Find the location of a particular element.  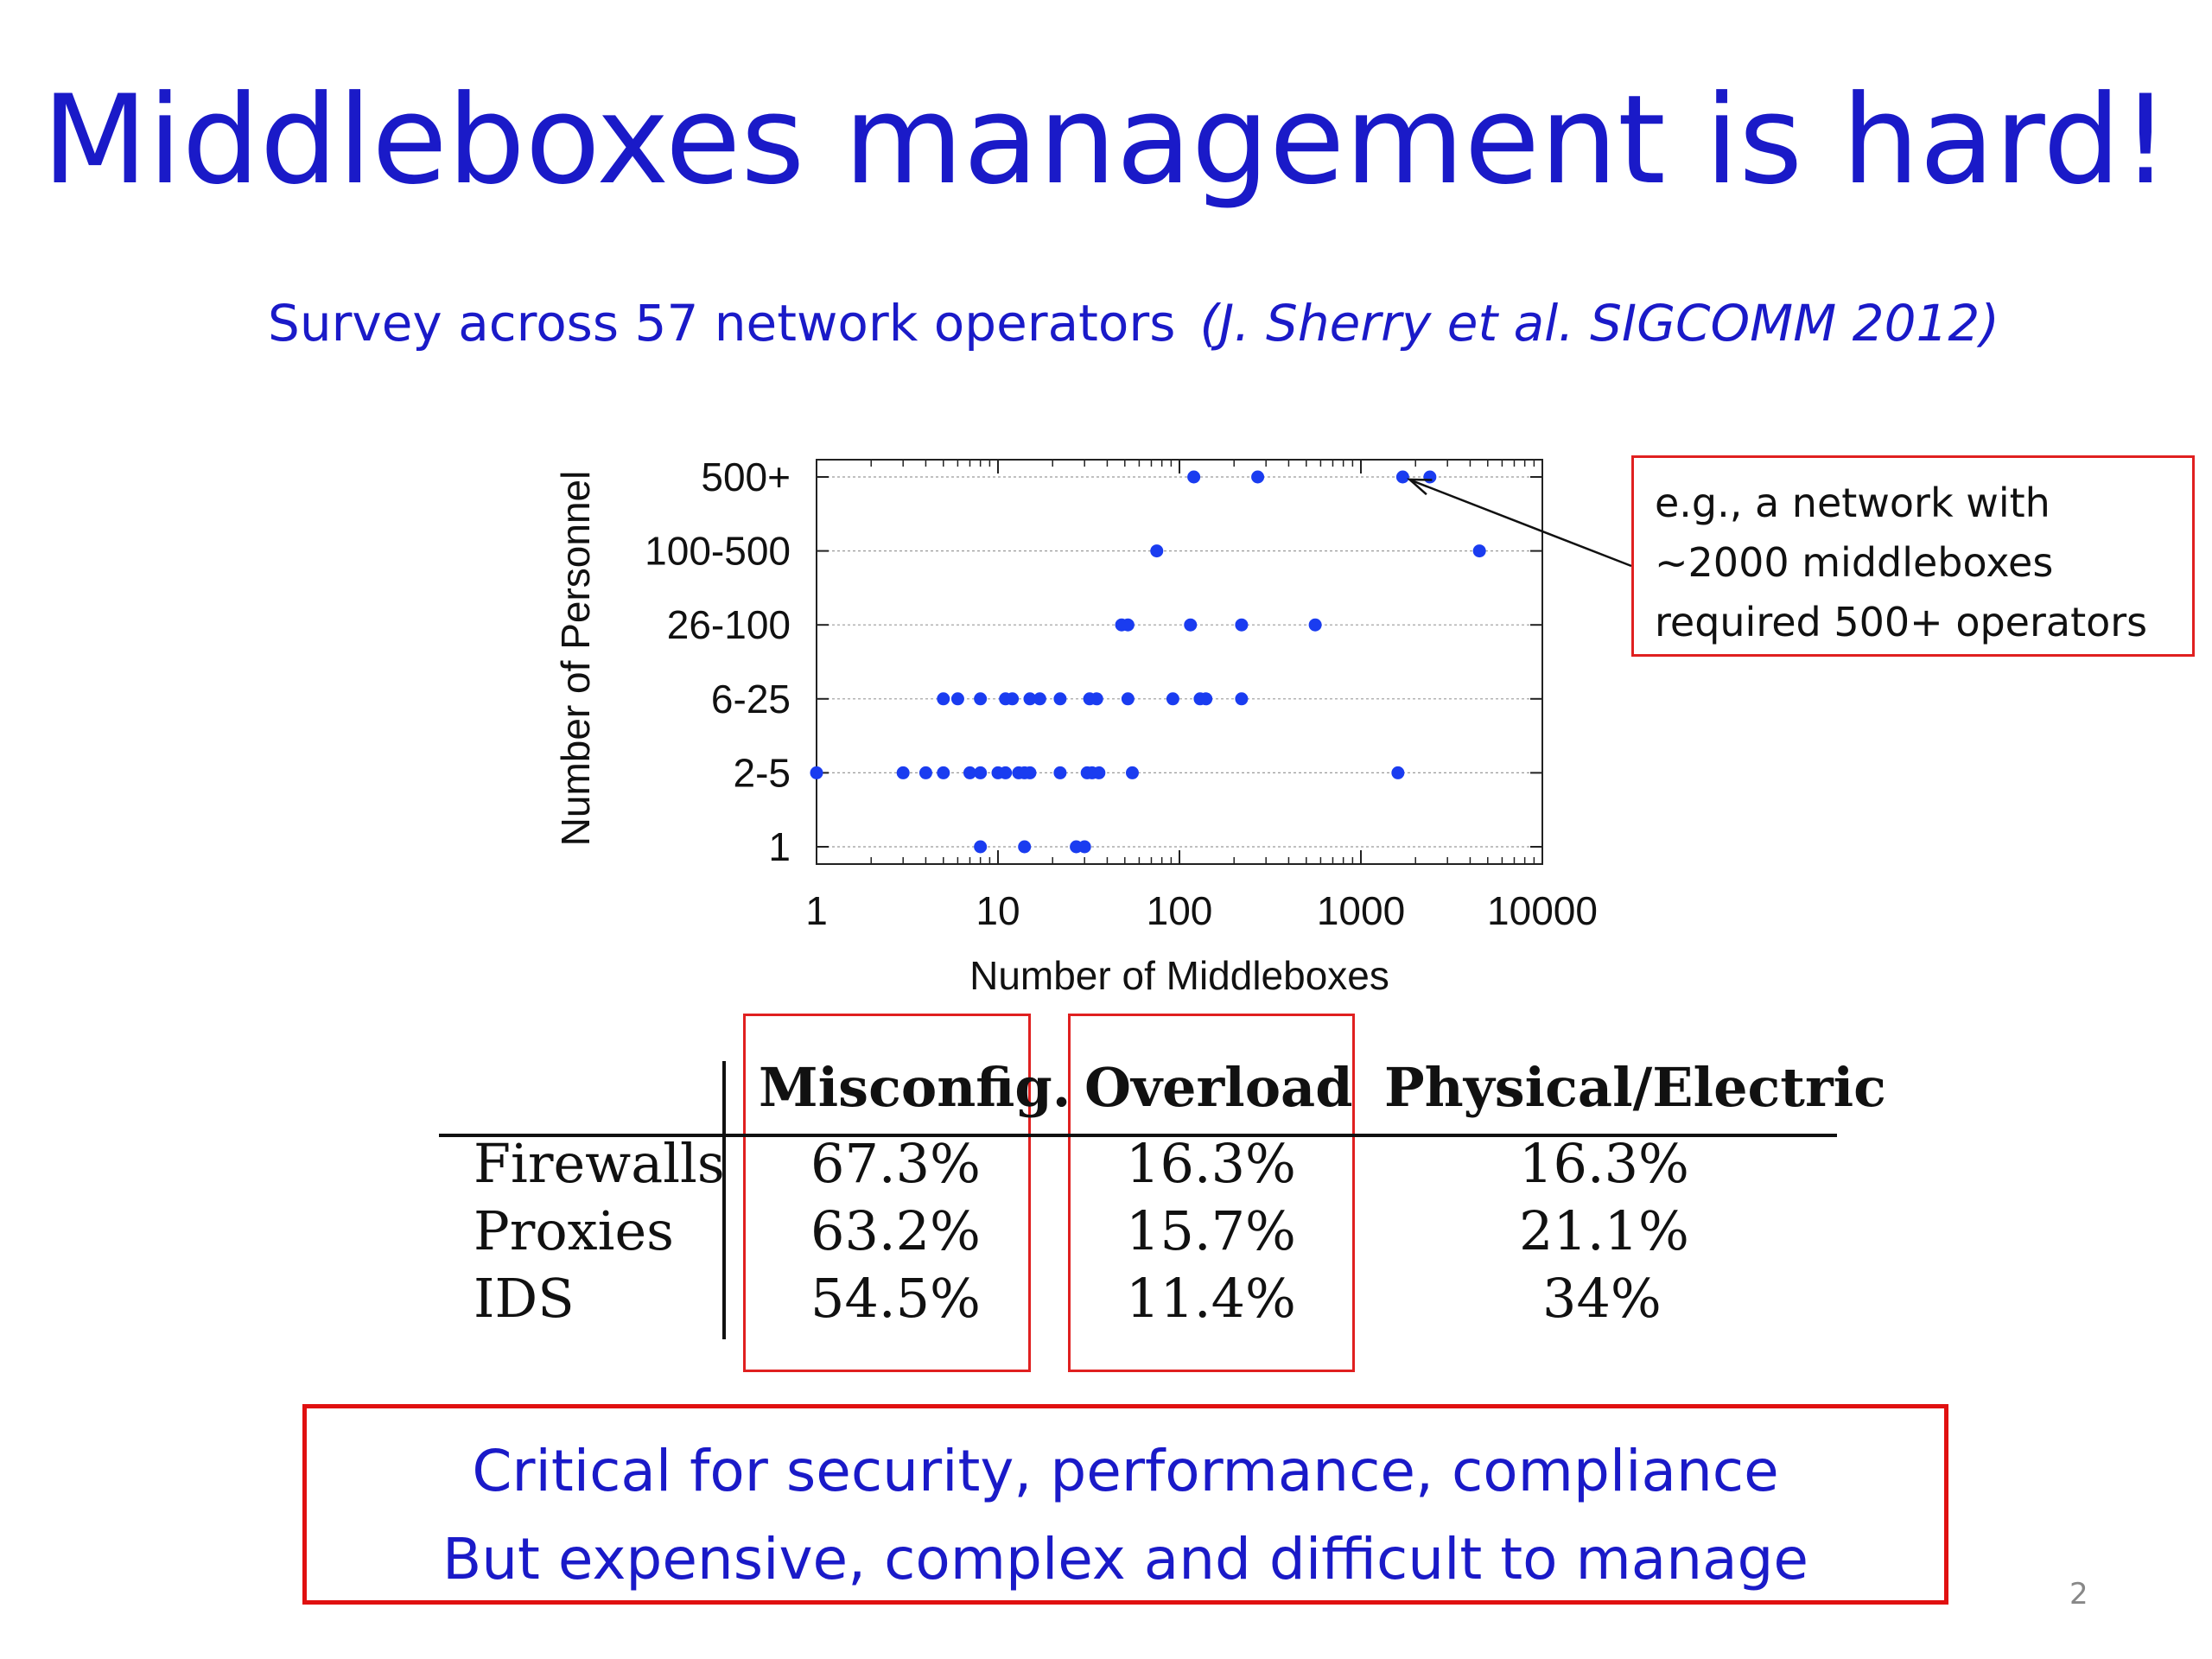

x-tick-label: 1 is located at coordinates (816, 910).